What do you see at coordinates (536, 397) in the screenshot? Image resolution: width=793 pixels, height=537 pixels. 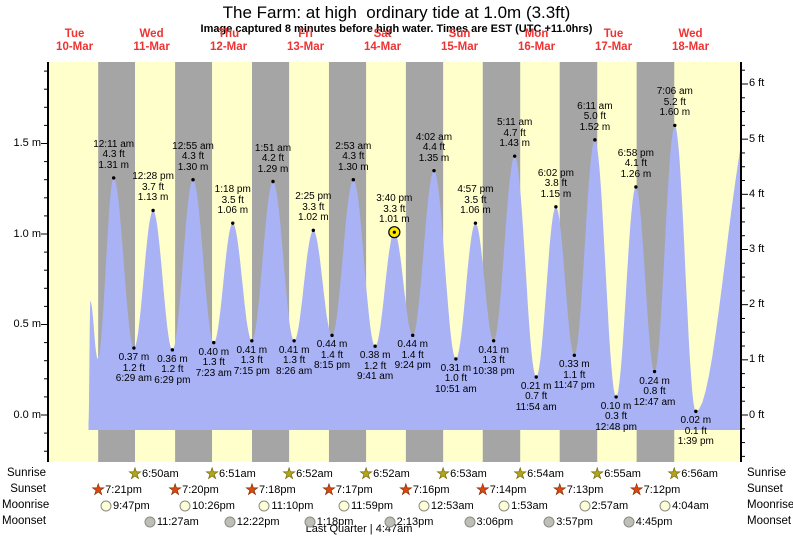 I see `low-tide-label: 0.21 m 0.7 ft 11:54 am` at bounding box center [536, 397].